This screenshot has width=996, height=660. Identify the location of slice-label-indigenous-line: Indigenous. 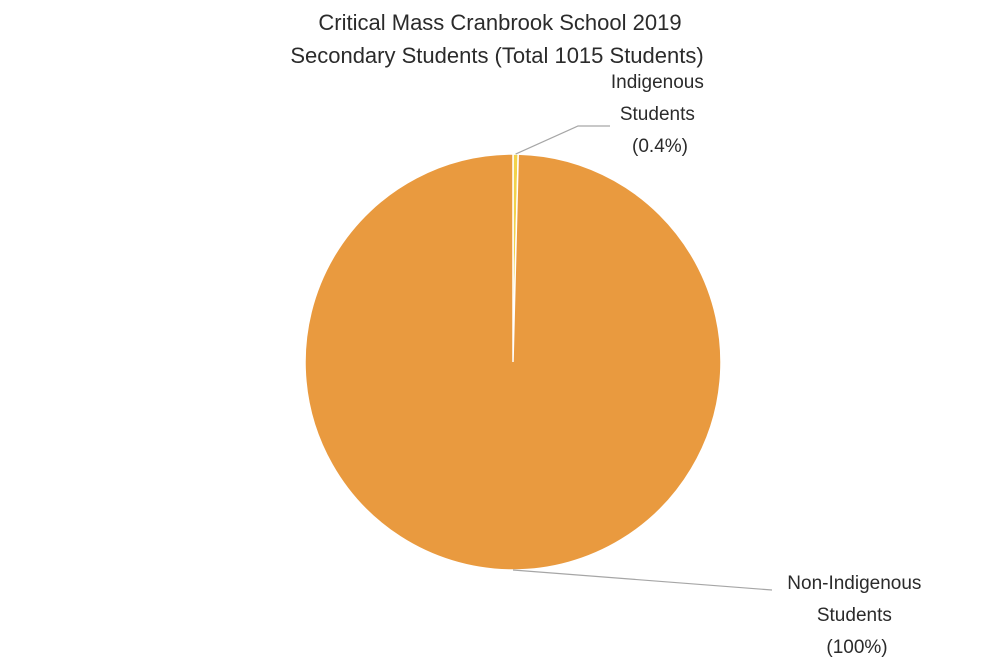
(657, 82).